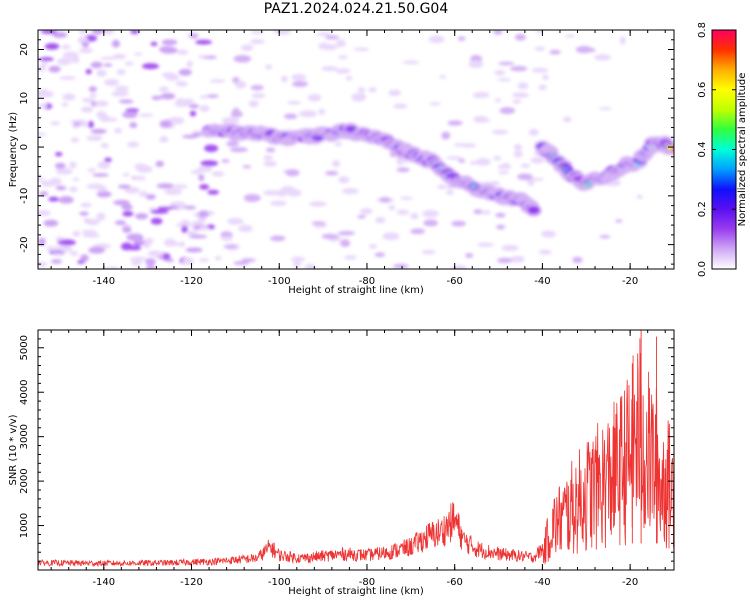  Describe the element at coordinates (103, 281) in the screenshot. I see `x-tick-label: -140` at that location.